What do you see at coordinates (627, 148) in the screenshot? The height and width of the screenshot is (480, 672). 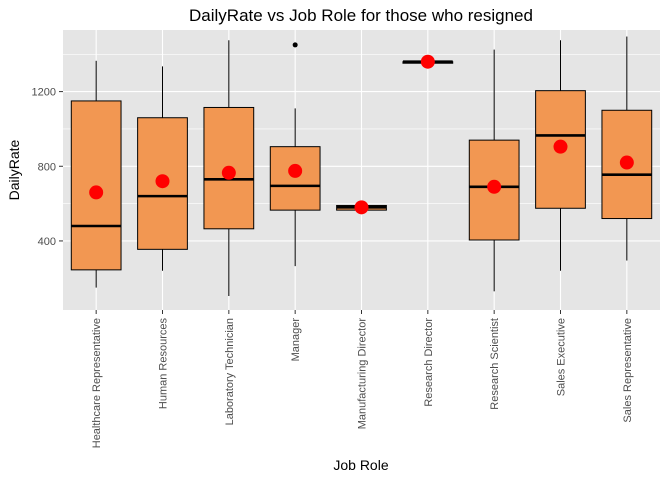 I see `boxplot-sales-representative` at bounding box center [627, 148].